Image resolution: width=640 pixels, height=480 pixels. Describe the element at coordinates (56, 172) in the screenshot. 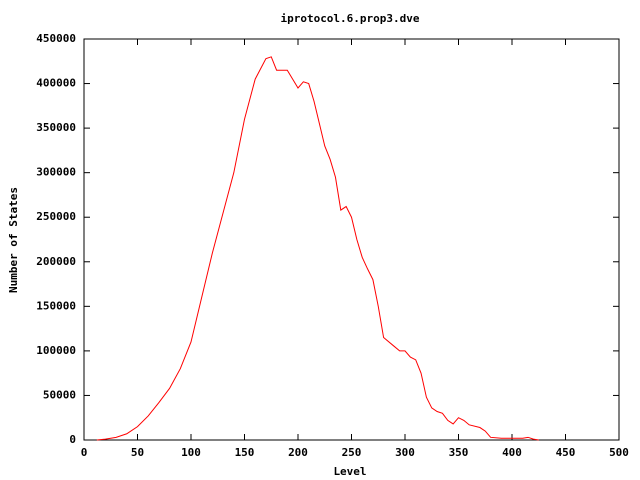

I see `y-tick-label: 300000` at that location.